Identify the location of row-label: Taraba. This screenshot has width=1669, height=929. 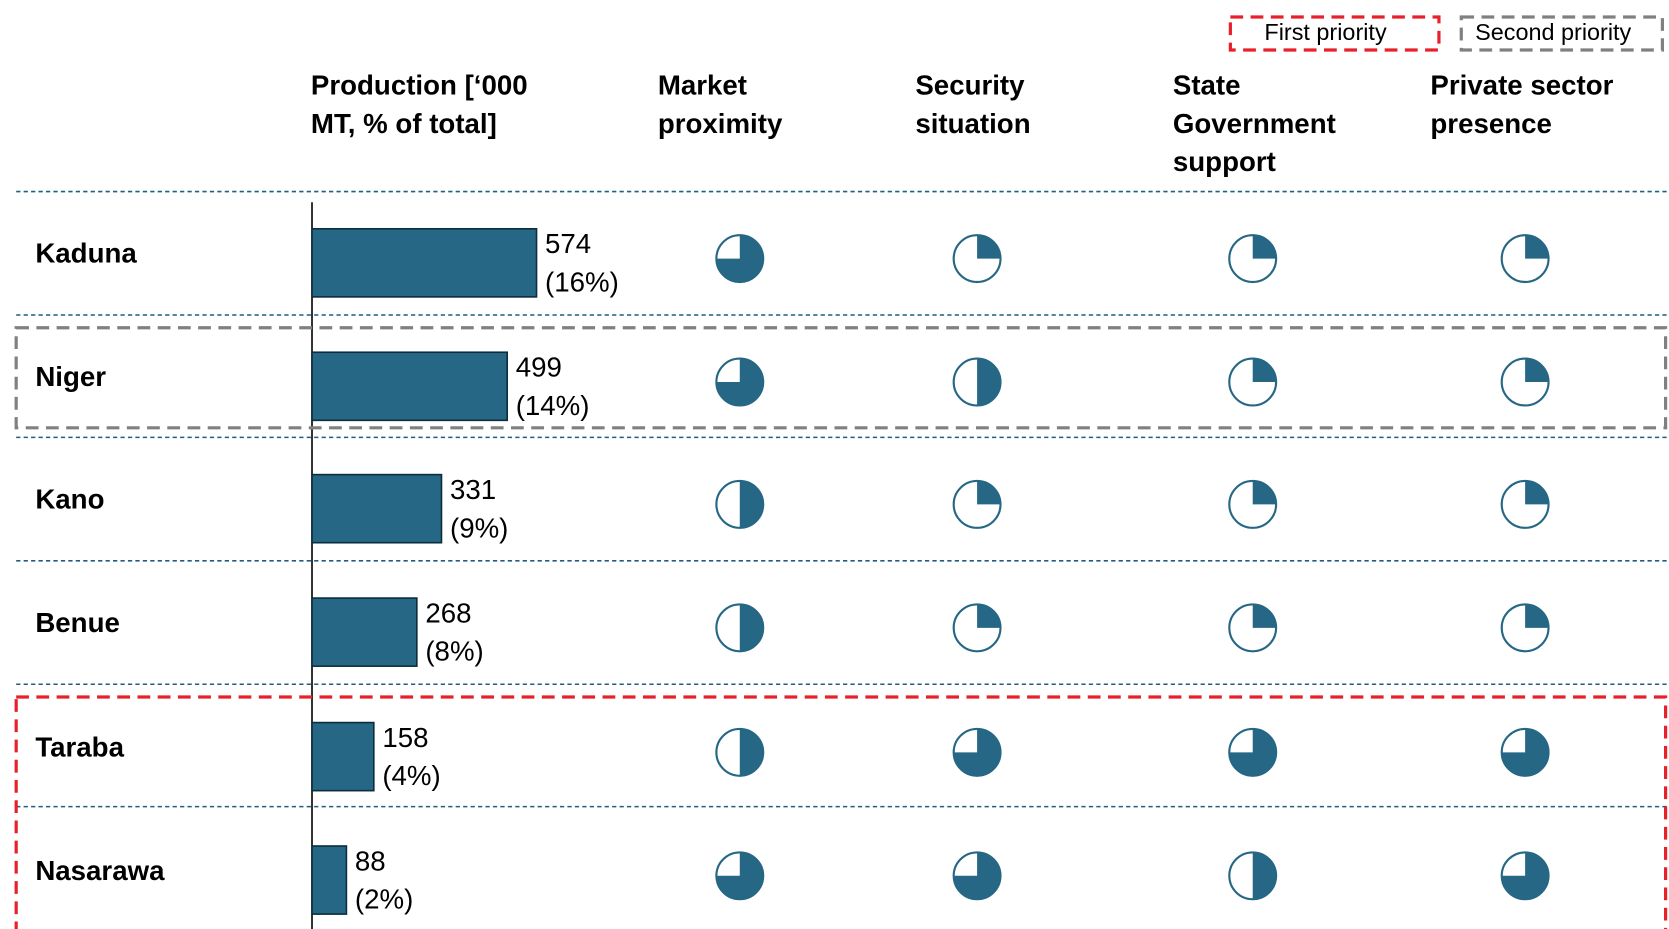
(79, 746).